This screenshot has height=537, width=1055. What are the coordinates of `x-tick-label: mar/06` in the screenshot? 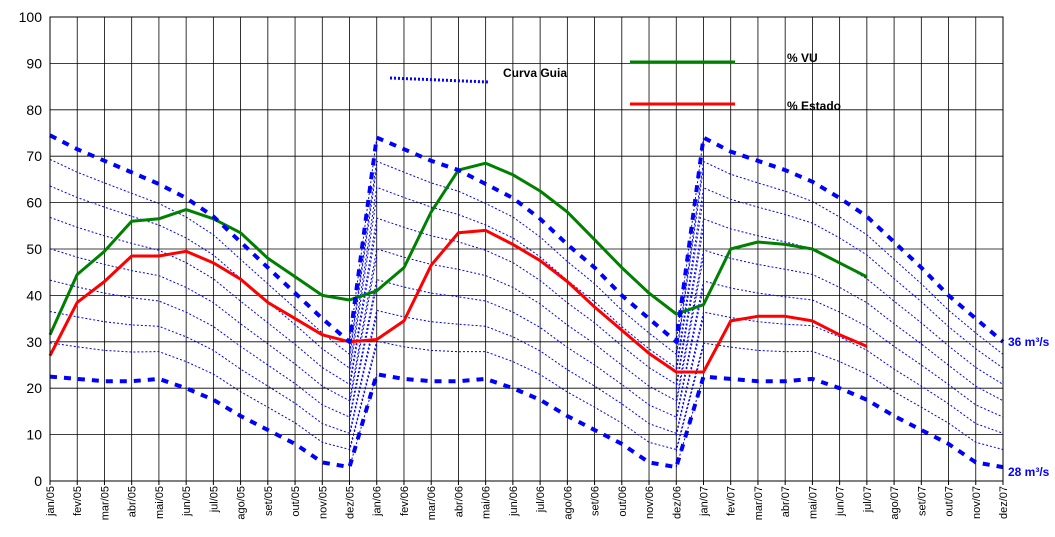 It's located at (432, 503).